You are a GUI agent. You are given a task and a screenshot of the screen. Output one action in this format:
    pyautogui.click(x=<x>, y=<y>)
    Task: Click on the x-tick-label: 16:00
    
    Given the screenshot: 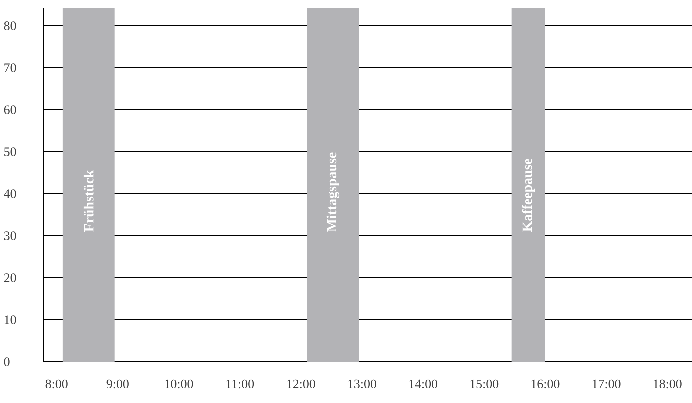 What is the action you would take?
    pyautogui.click(x=546, y=384)
    